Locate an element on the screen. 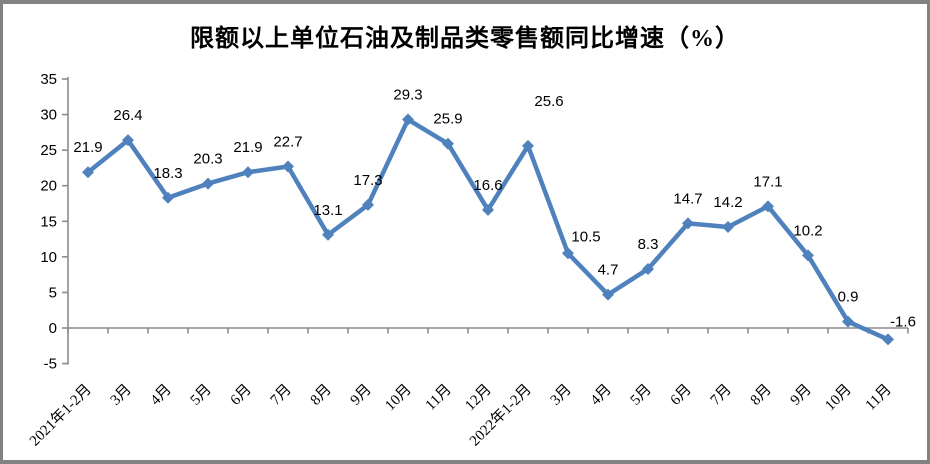 This screenshot has height=464, width=930. data-label: 25.9 is located at coordinates (447, 119).